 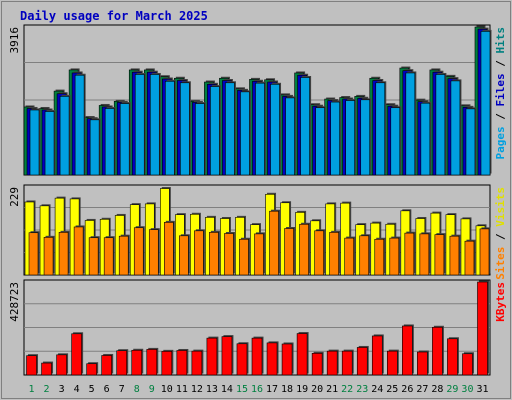 I want to click on x-tick-label-day-28: 28, so click(x=437, y=389).